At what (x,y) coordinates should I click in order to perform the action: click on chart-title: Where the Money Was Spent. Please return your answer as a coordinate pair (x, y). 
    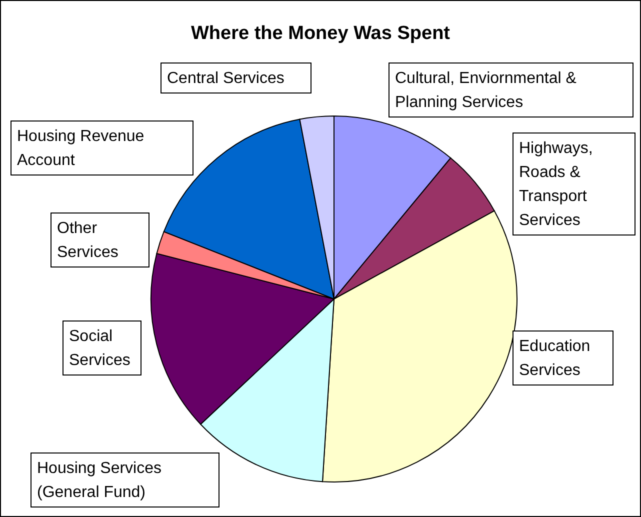
    Looking at the image, I should click on (320, 34).